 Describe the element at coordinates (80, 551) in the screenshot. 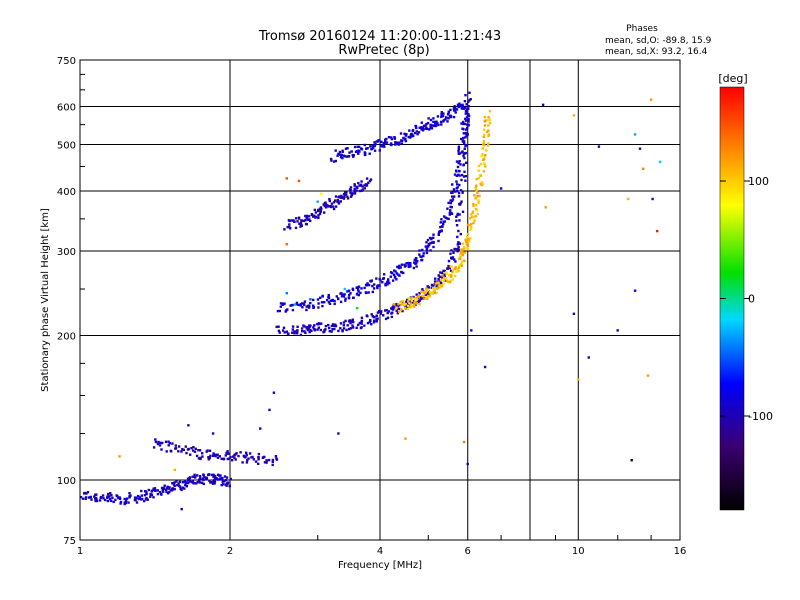

I see `x-tick-label: 1` at that location.